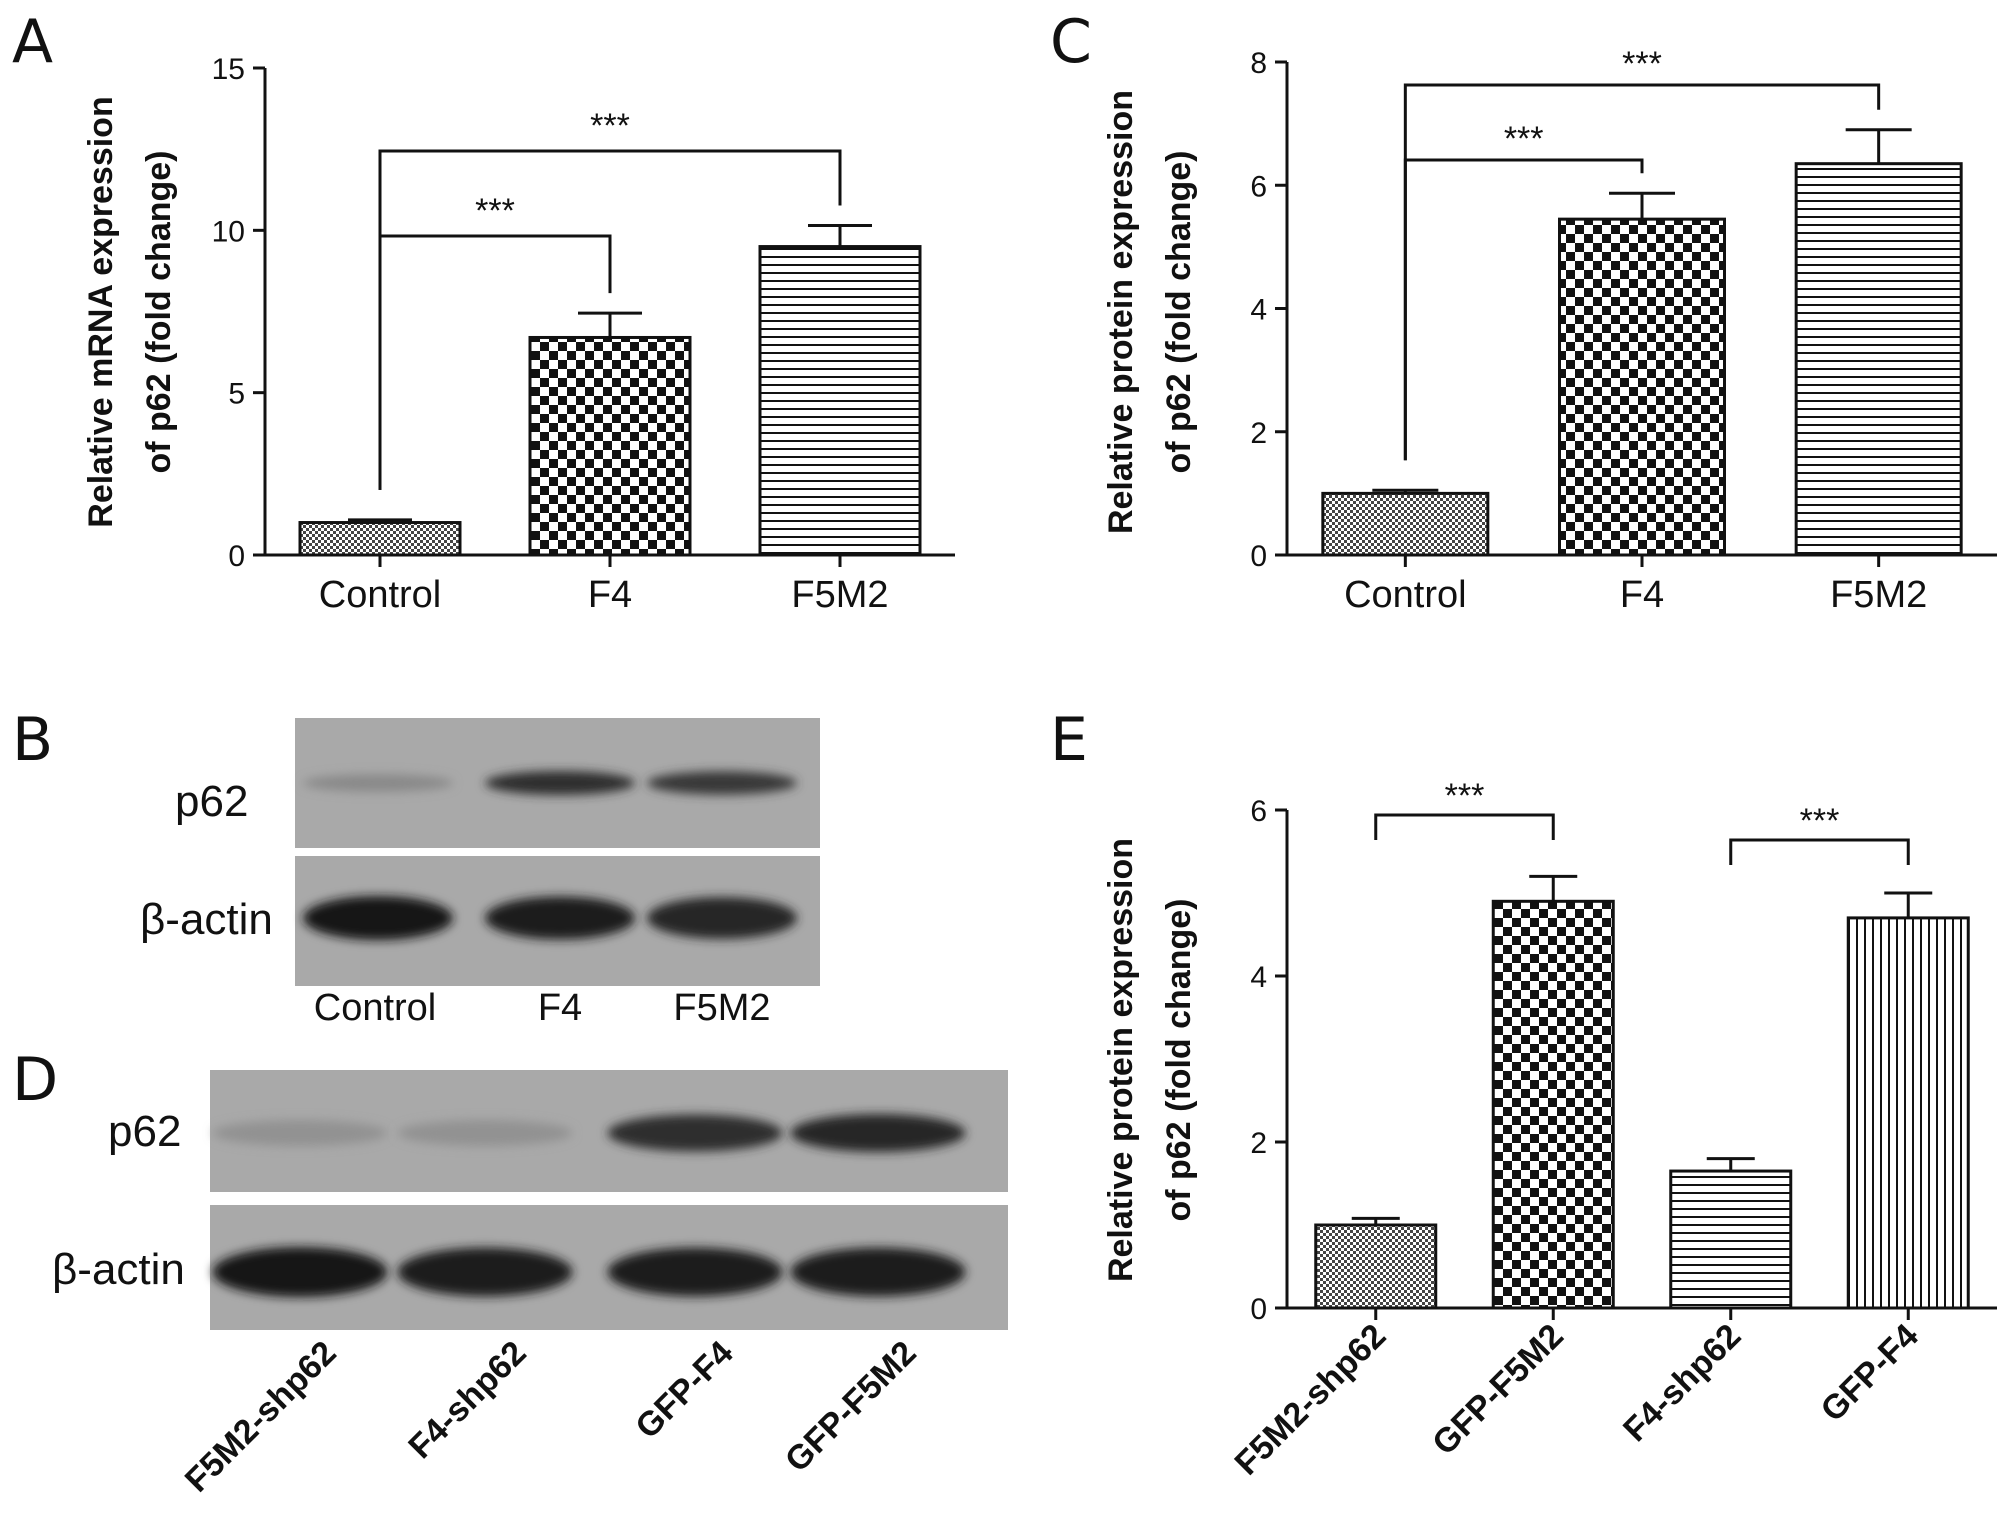 The width and height of the screenshot is (2010, 1521). Describe the element at coordinates (721, 1008) in the screenshot. I see `blot-b-lane-label: F5M2` at that location.